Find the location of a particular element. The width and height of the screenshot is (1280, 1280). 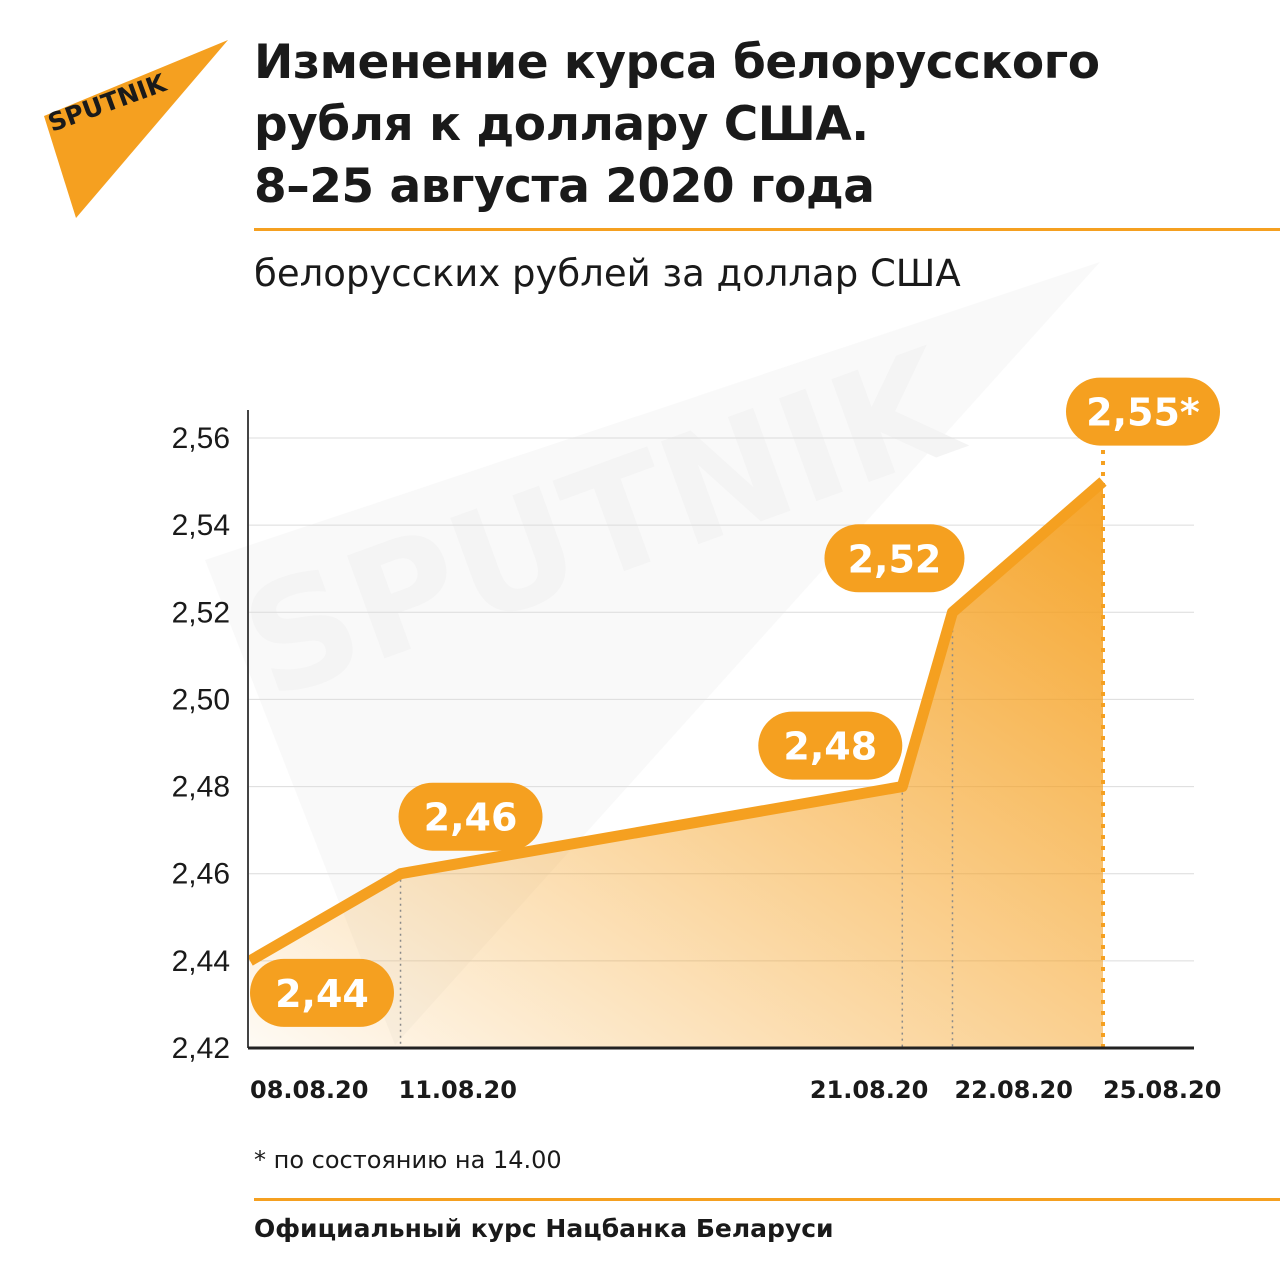

y-tick-label: 2,52 is located at coordinates (201, 612).